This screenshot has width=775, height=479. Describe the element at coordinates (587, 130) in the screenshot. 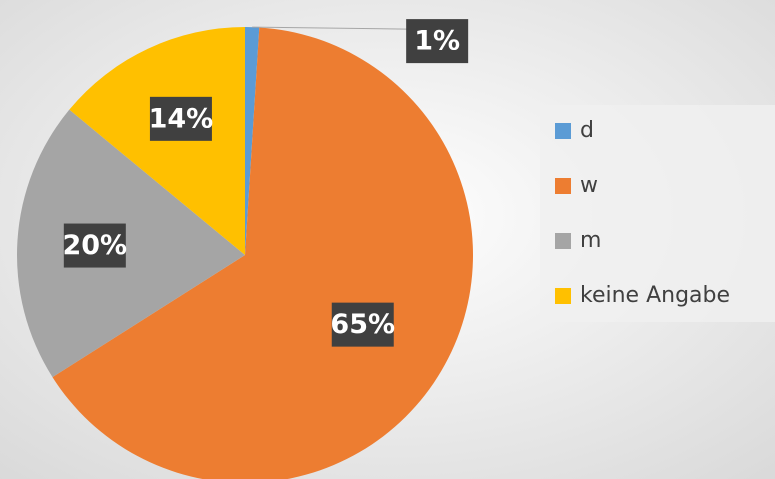

I see `legend-label: d` at that location.